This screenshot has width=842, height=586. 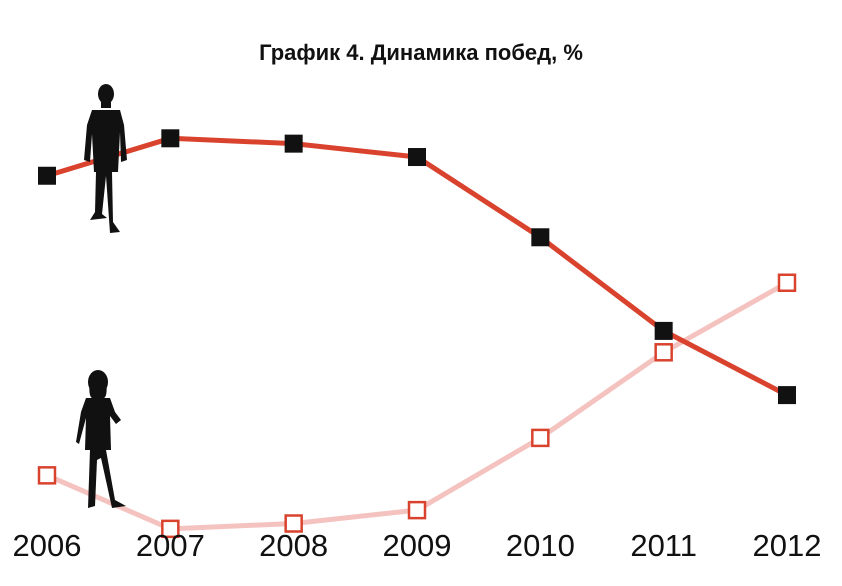 I want to click on data-point-series1-2006, so click(x=47, y=475).